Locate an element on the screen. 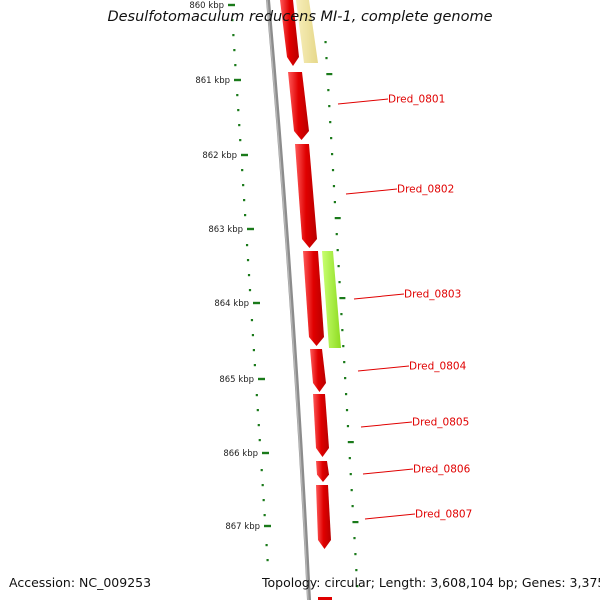 Image resolution: width=600 pixels, height=600 pixels. scale-tick-label: 860 kbp is located at coordinates (206, 6).